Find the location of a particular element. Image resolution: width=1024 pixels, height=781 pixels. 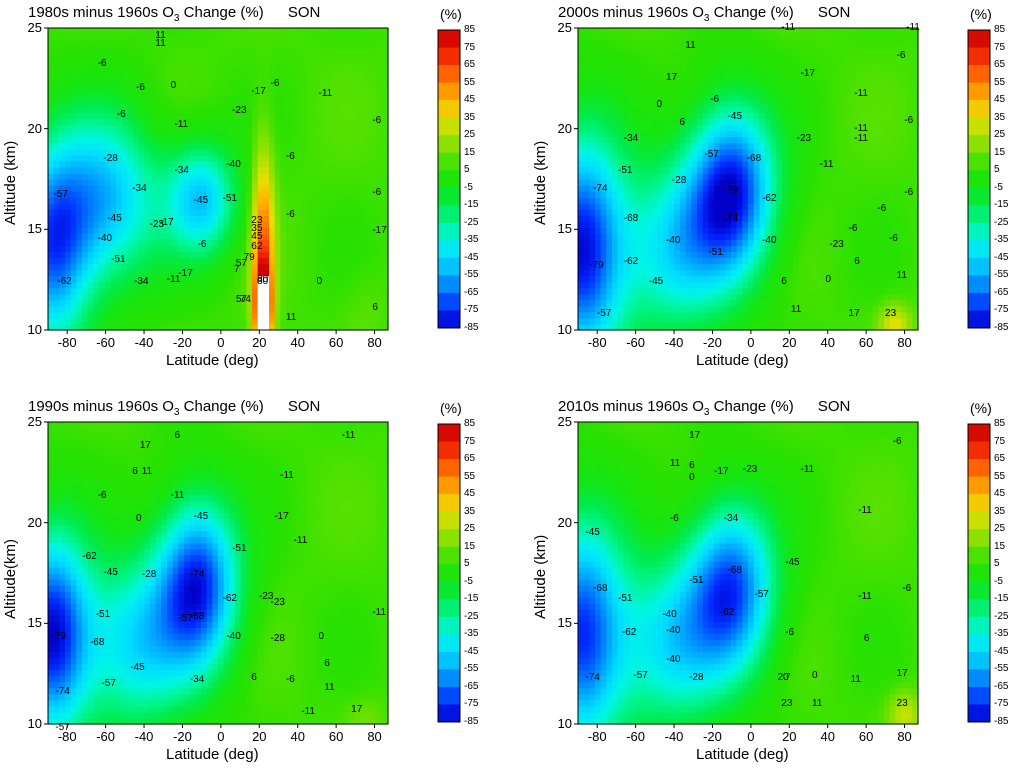

colorbar-tick-label: 15 is located at coordinates (469, 546).